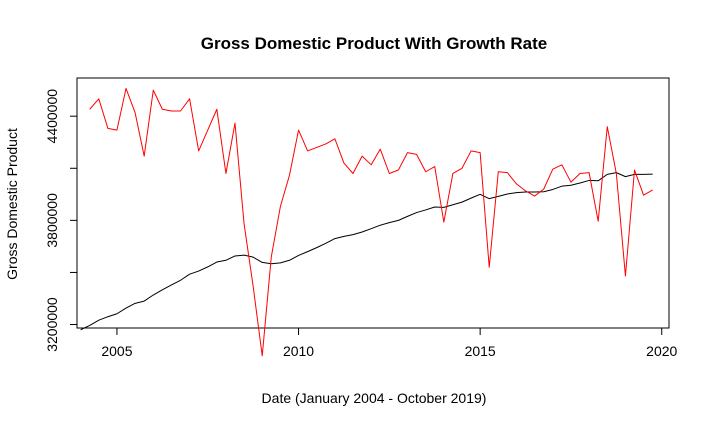 The height and width of the screenshot is (427, 710). What do you see at coordinates (298, 351) in the screenshot?
I see `x-tick-label: 2010` at bounding box center [298, 351].